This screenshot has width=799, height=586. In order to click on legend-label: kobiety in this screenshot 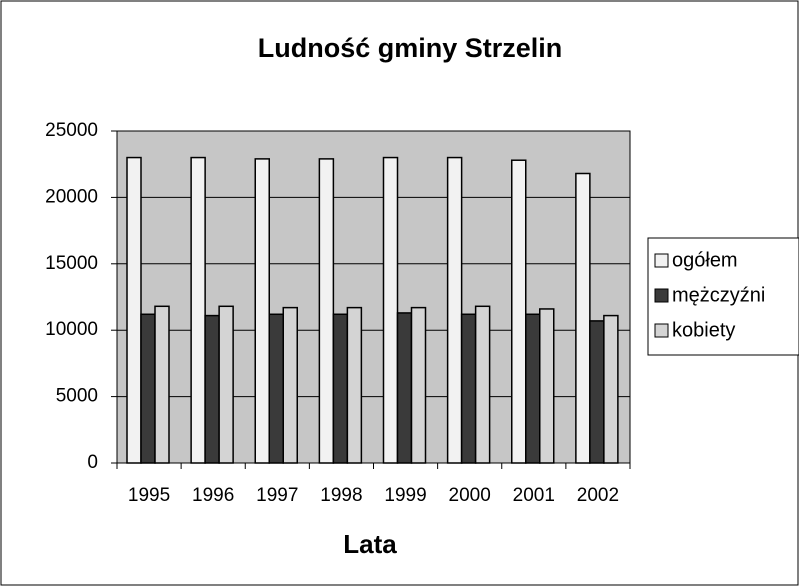, I will do `click(703, 330)`.